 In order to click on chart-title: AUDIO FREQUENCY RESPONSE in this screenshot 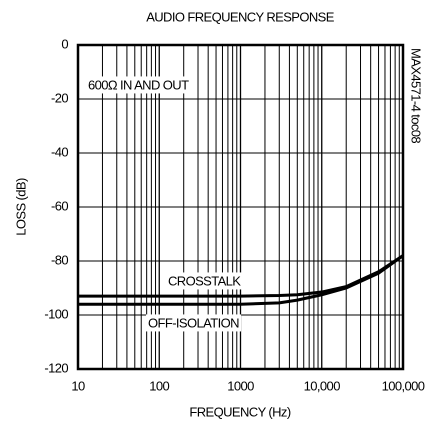, I will do `click(240, 16)`.